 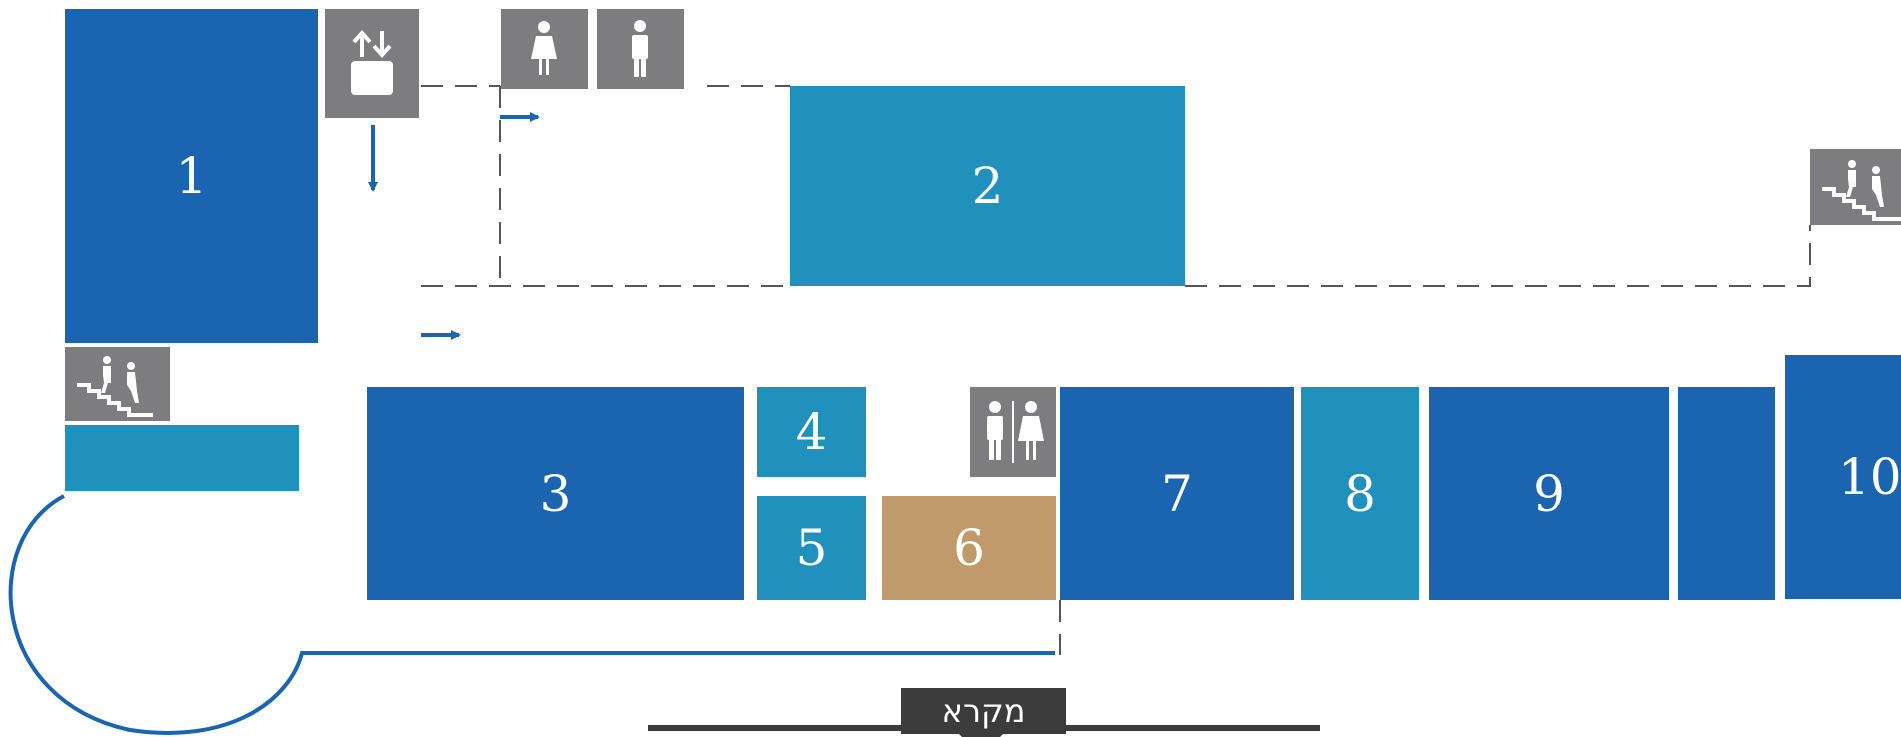 I want to click on legend-button: מקרא, so click(x=983, y=711).